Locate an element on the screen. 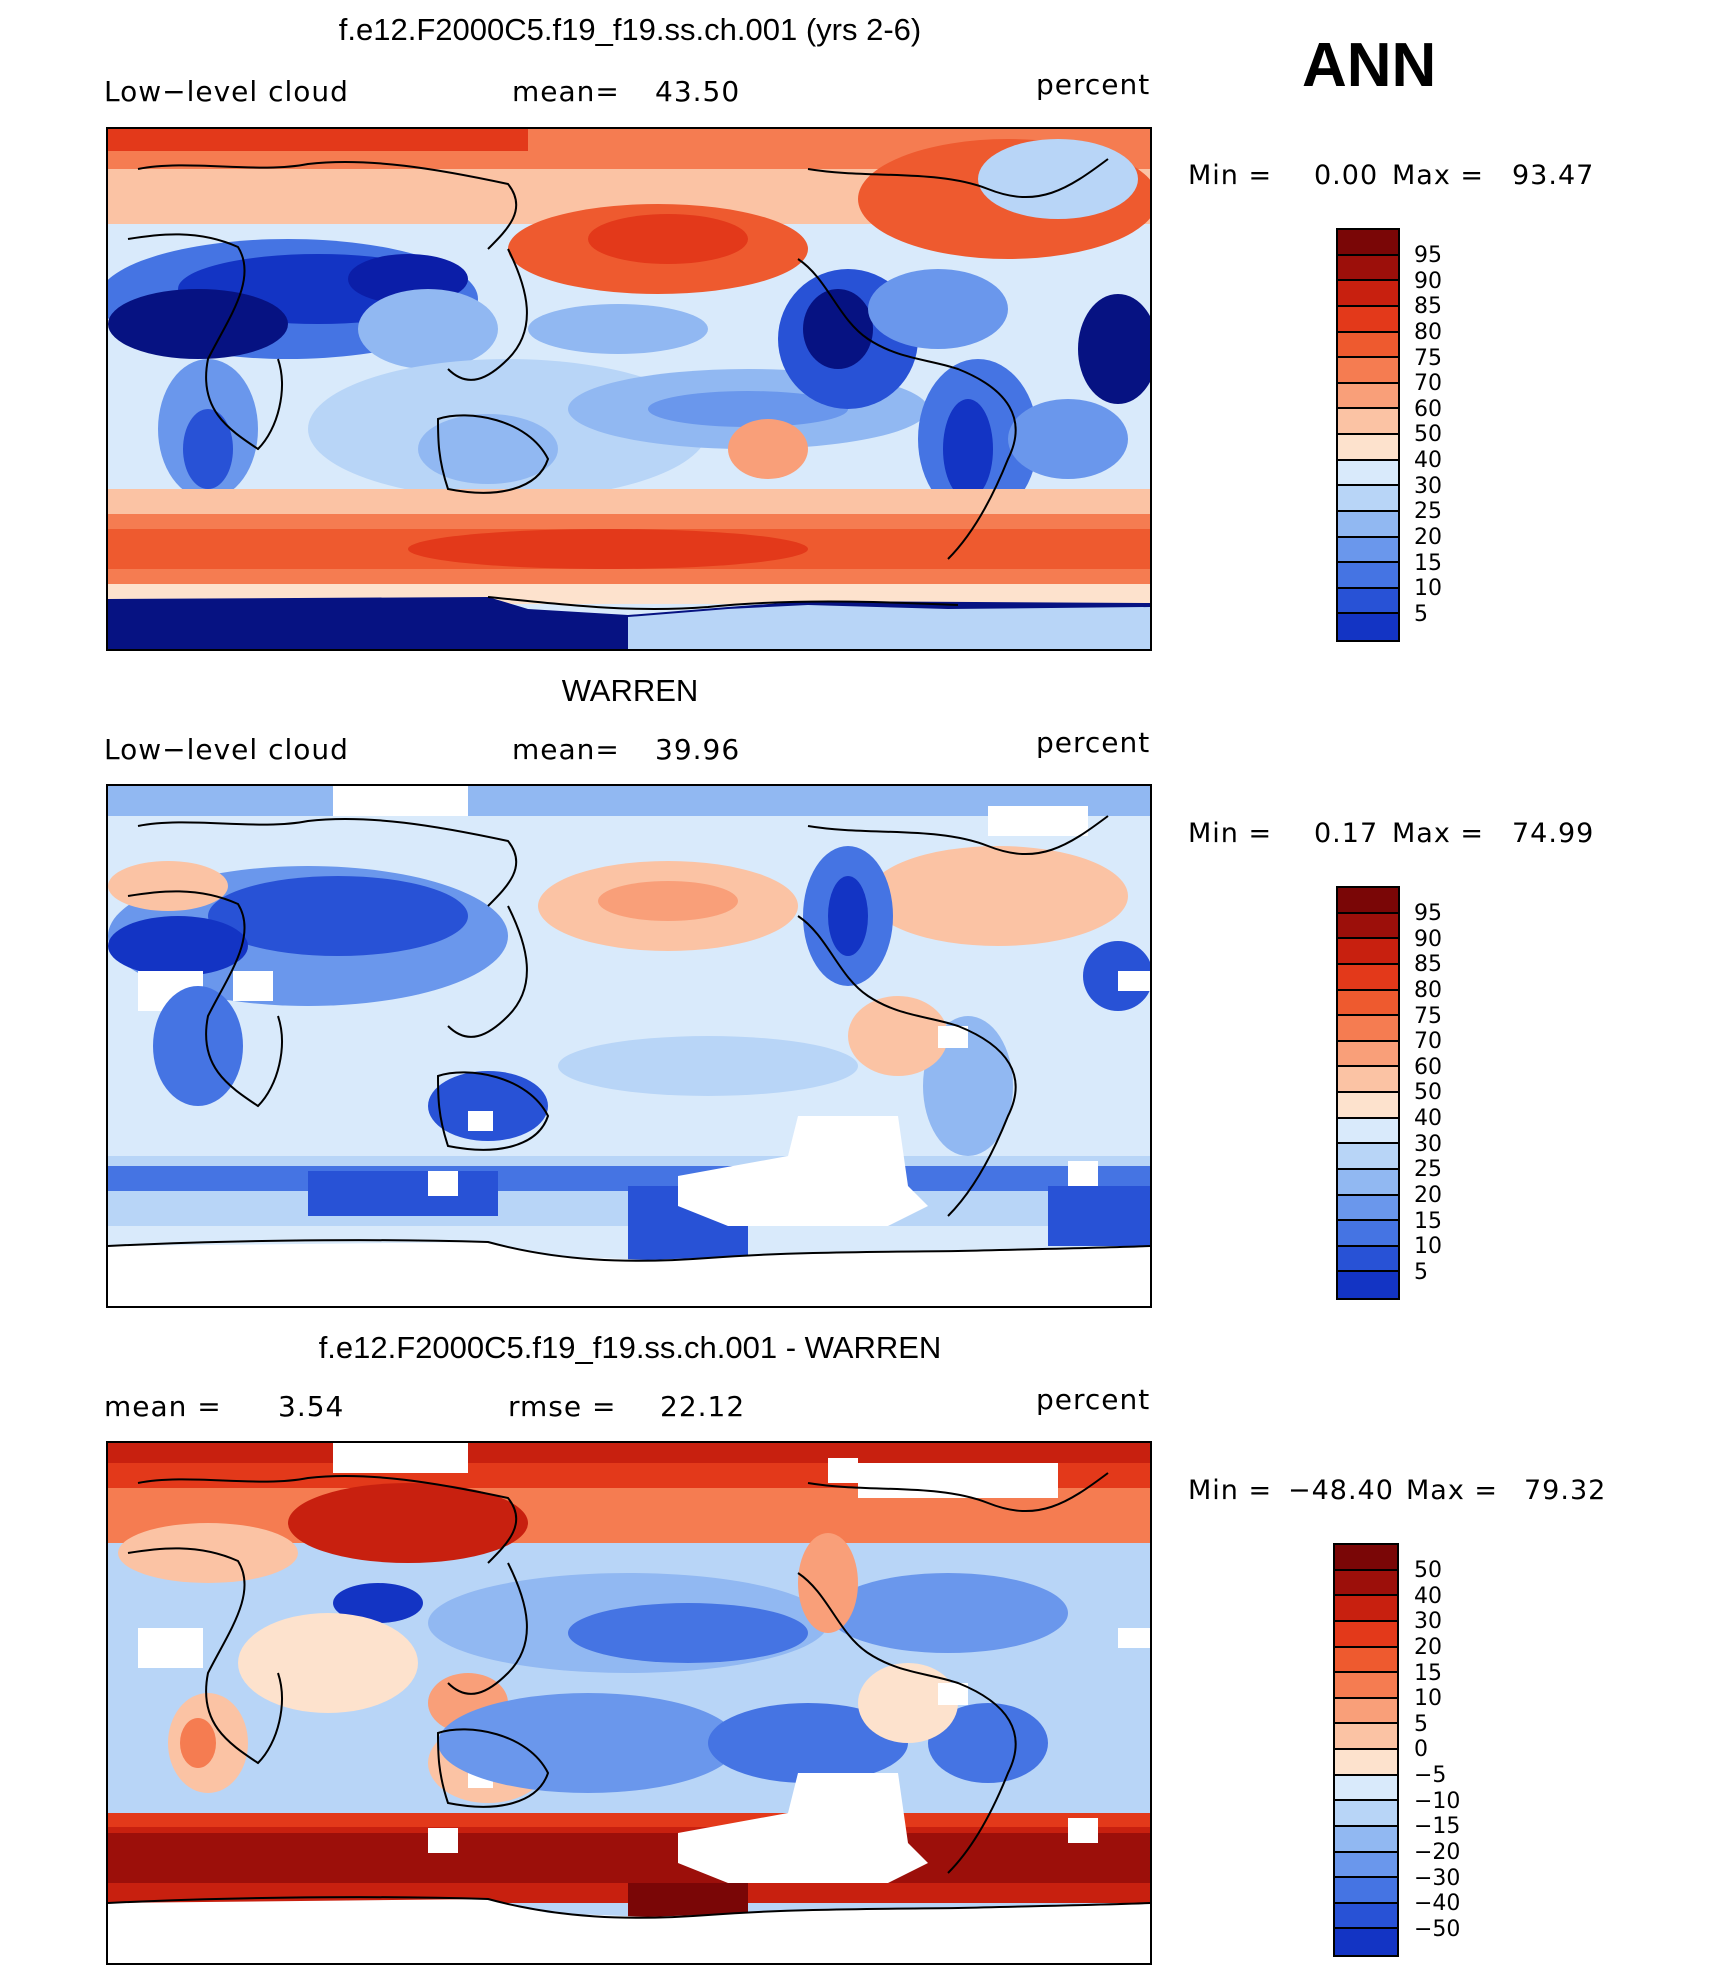 The width and height of the screenshot is (1710, 1975). panel2-units: percent is located at coordinates (1093, 742).